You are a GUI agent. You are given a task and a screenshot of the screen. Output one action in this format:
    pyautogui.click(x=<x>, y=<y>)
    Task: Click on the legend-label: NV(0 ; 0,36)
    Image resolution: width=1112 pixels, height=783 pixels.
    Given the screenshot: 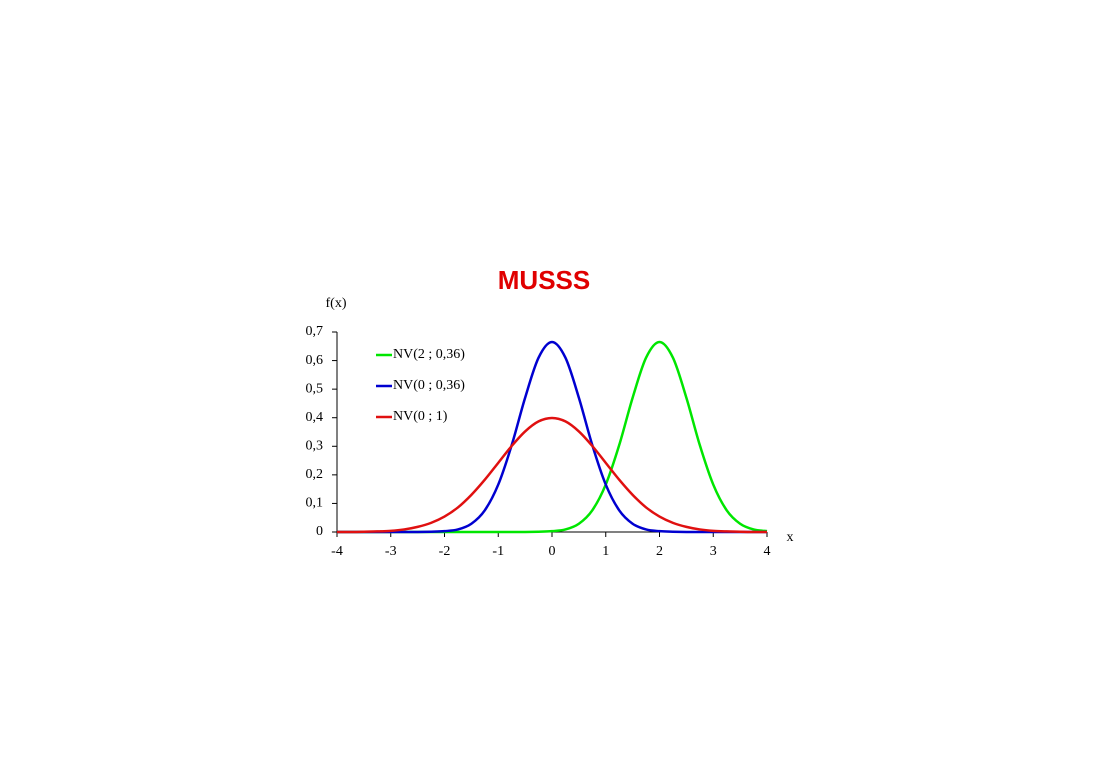 What is the action you would take?
    pyautogui.click(x=429, y=385)
    